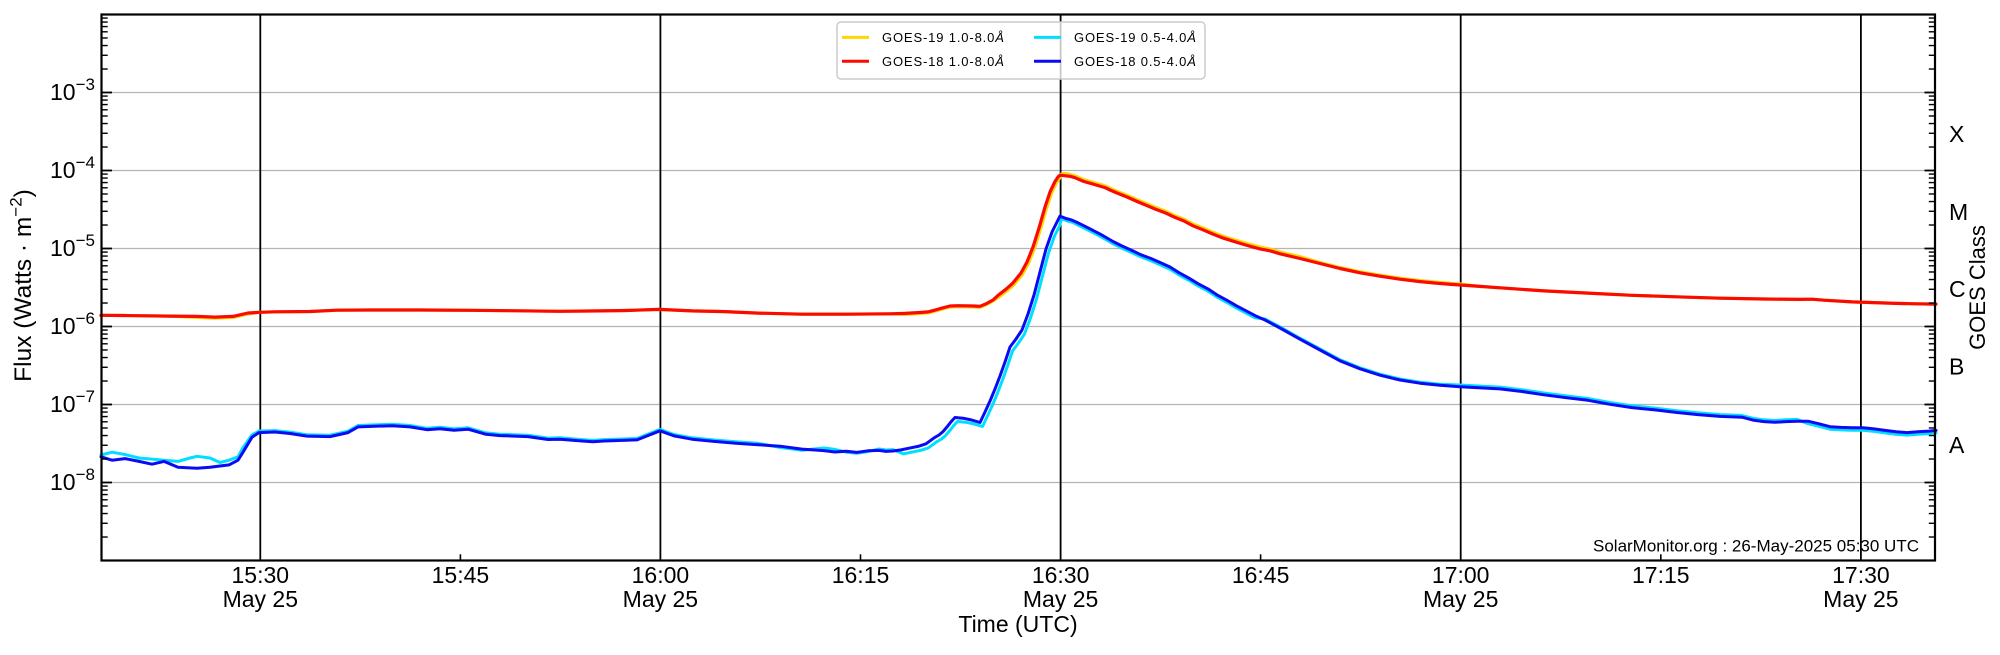 The height and width of the screenshot is (655, 2000). Describe the element at coordinates (943, 61) in the screenshot. I see `svg-text: GOES-18 1.0-8.0Å` at that location.